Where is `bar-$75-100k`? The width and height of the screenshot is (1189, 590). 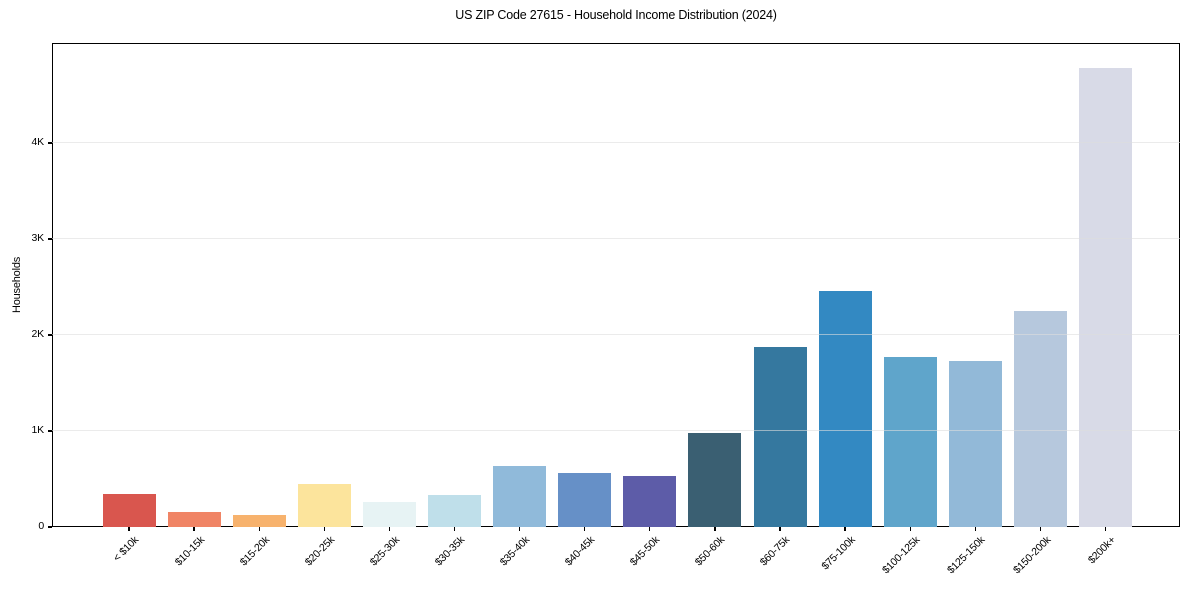
bar-$75-100k is located at coordinates (845, 408).